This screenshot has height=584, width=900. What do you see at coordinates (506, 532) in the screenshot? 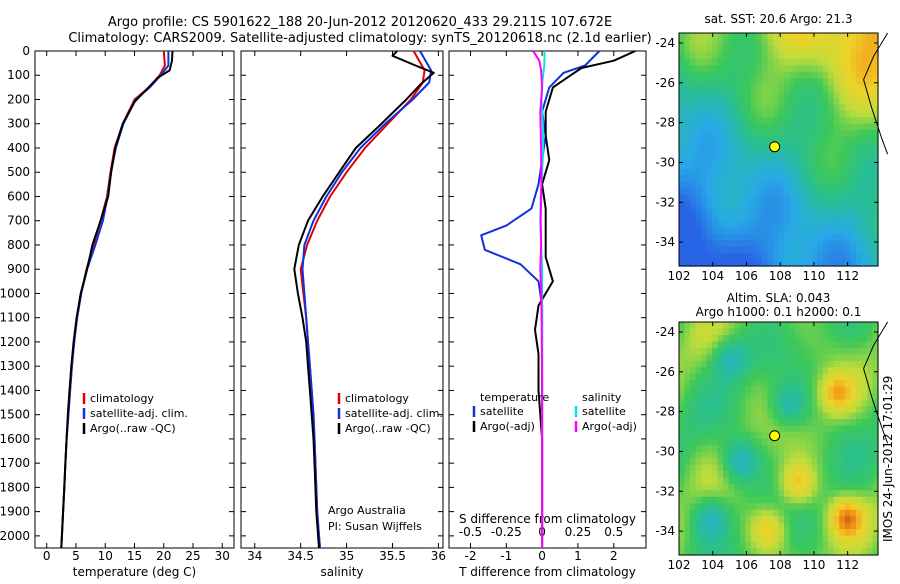
I see `s-tick-label: -0.25` at bounding box center [506, 532].